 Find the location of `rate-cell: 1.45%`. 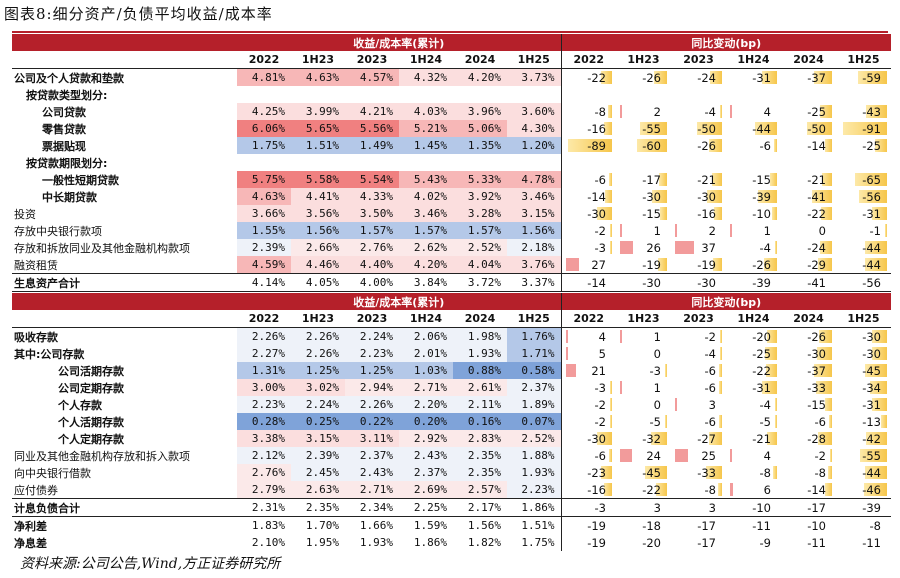

rate-cell: 1.45% is located at coordinates (426, 145).